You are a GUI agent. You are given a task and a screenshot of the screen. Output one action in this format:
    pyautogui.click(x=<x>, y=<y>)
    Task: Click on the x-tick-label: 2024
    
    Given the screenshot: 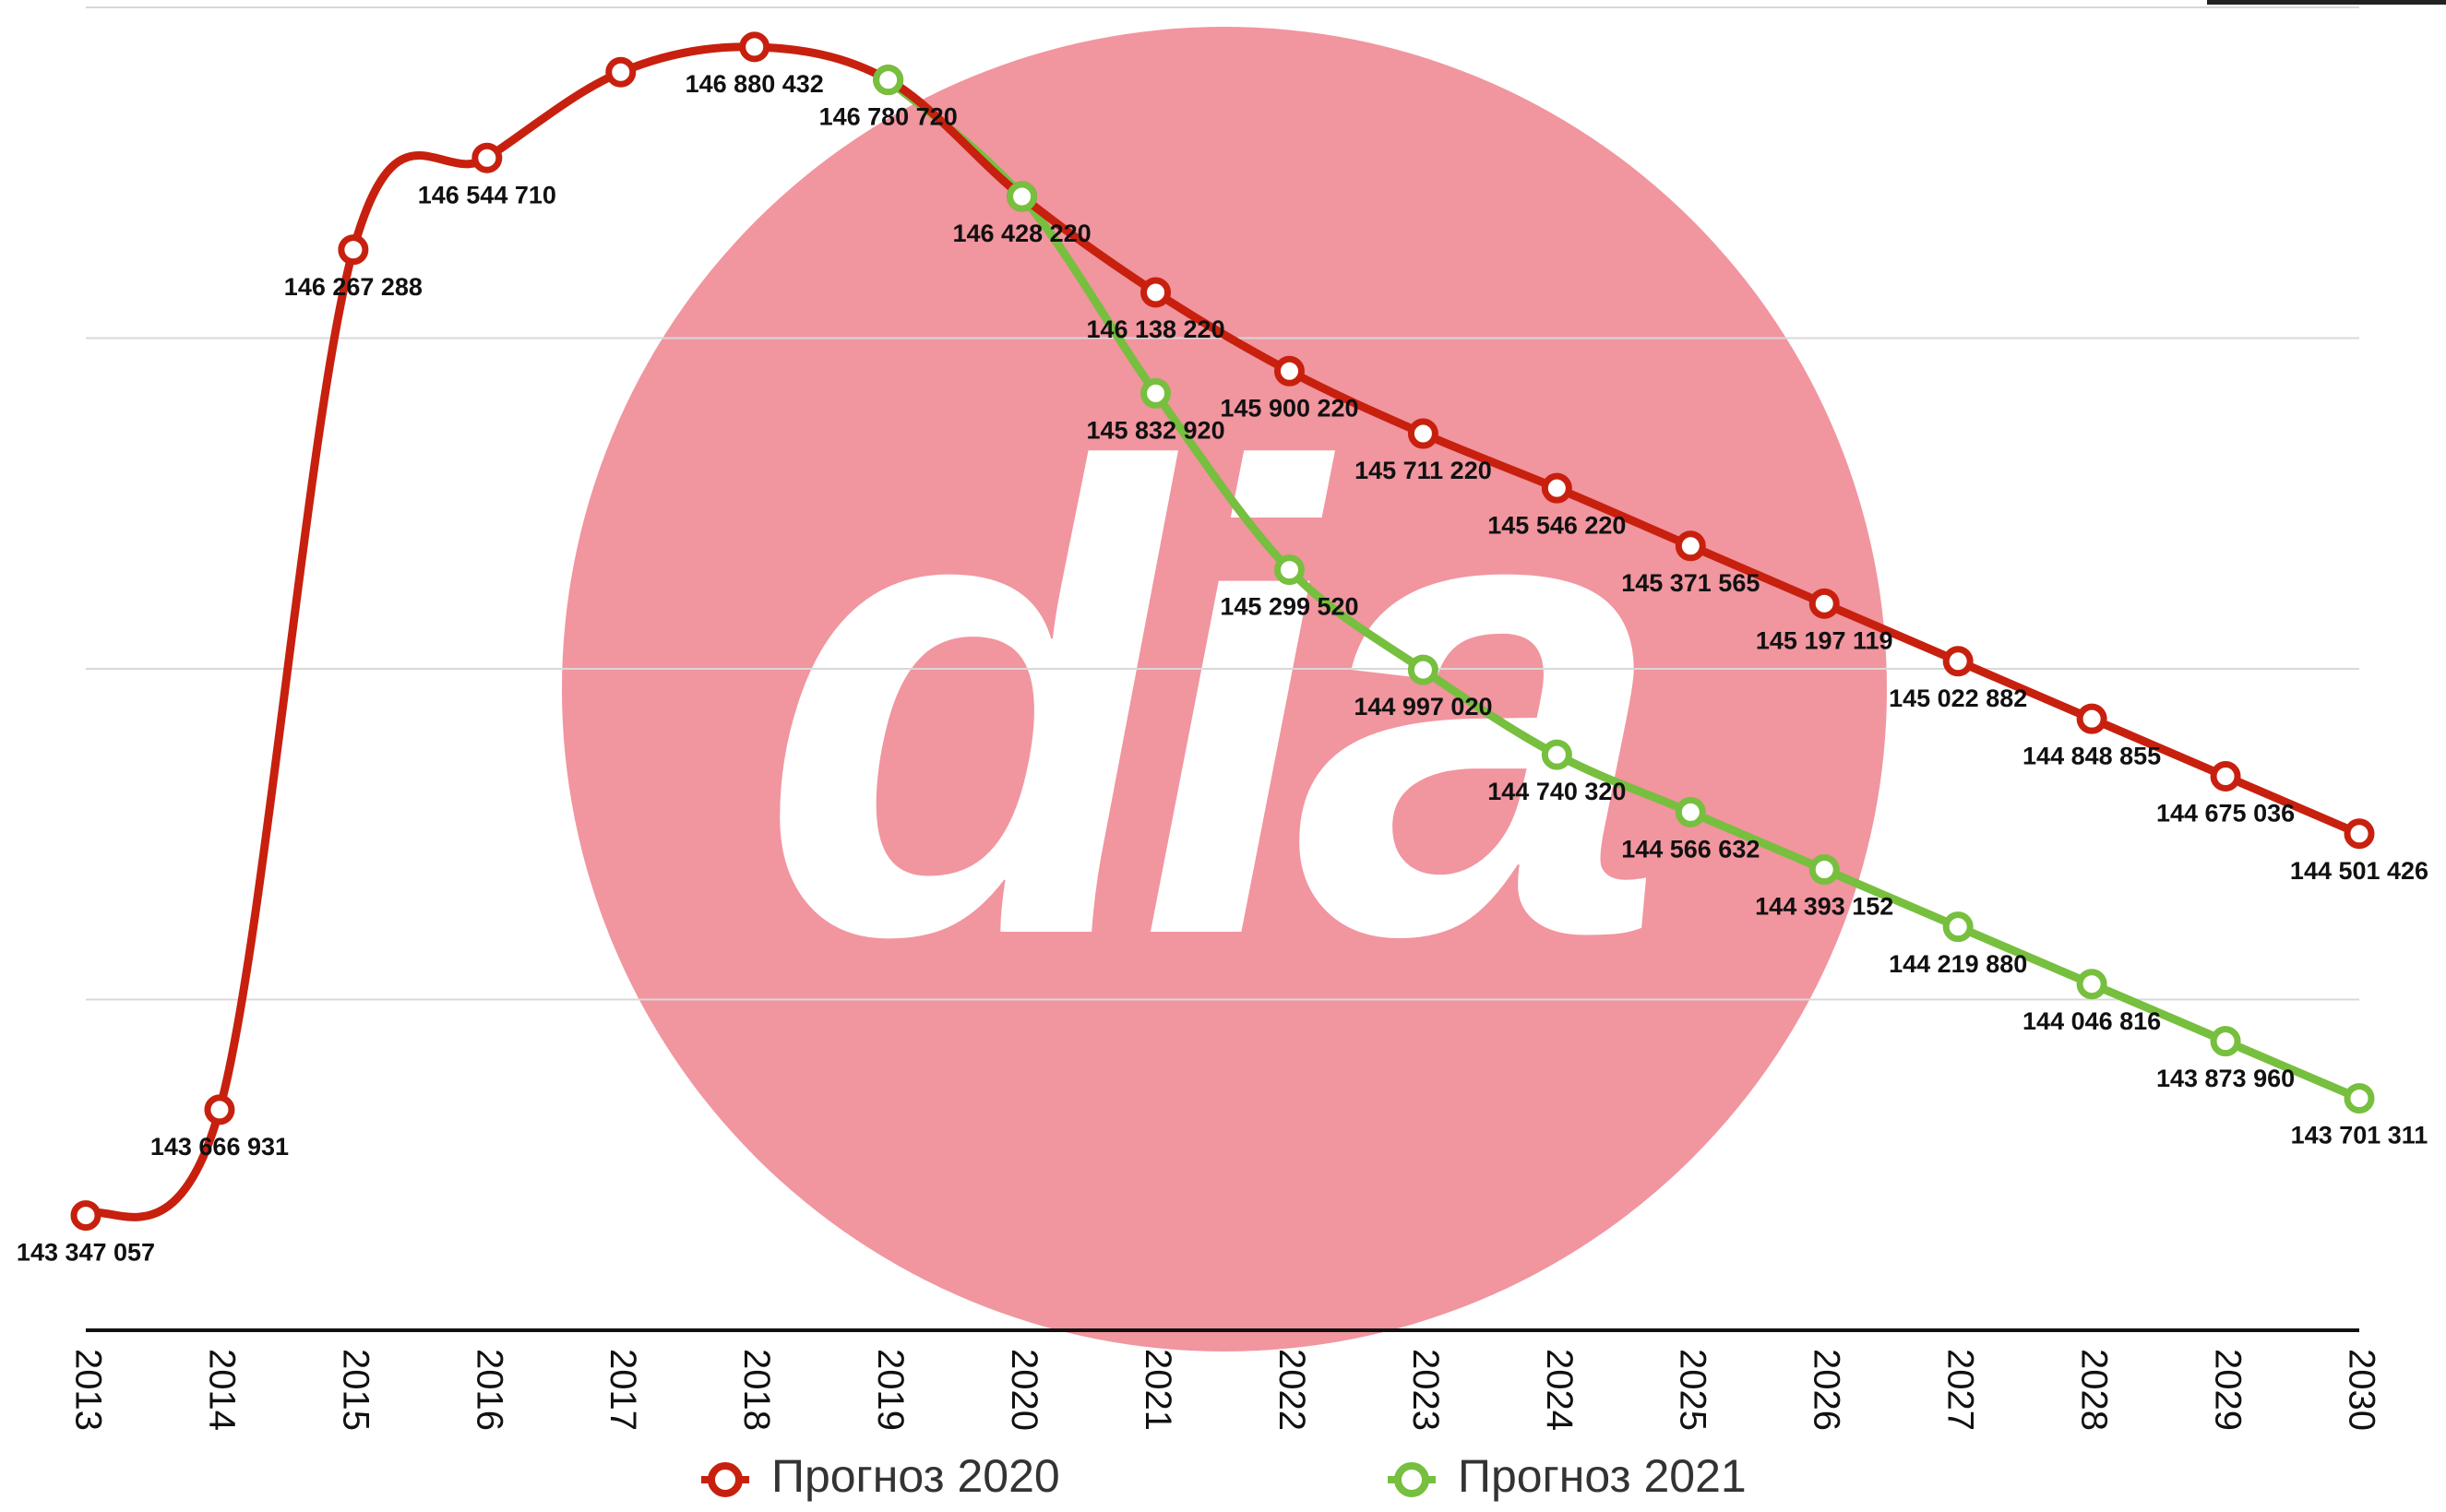 What is the action you would take?
    pyautogui.click(x=1559, y=1390)
    